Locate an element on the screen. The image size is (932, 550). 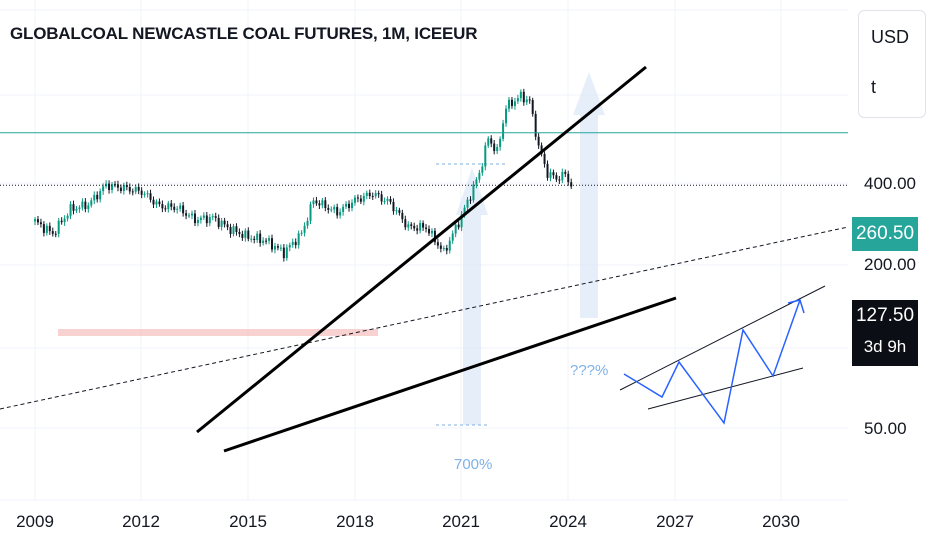
currency-label: USD is located at coordinates (890, 37).